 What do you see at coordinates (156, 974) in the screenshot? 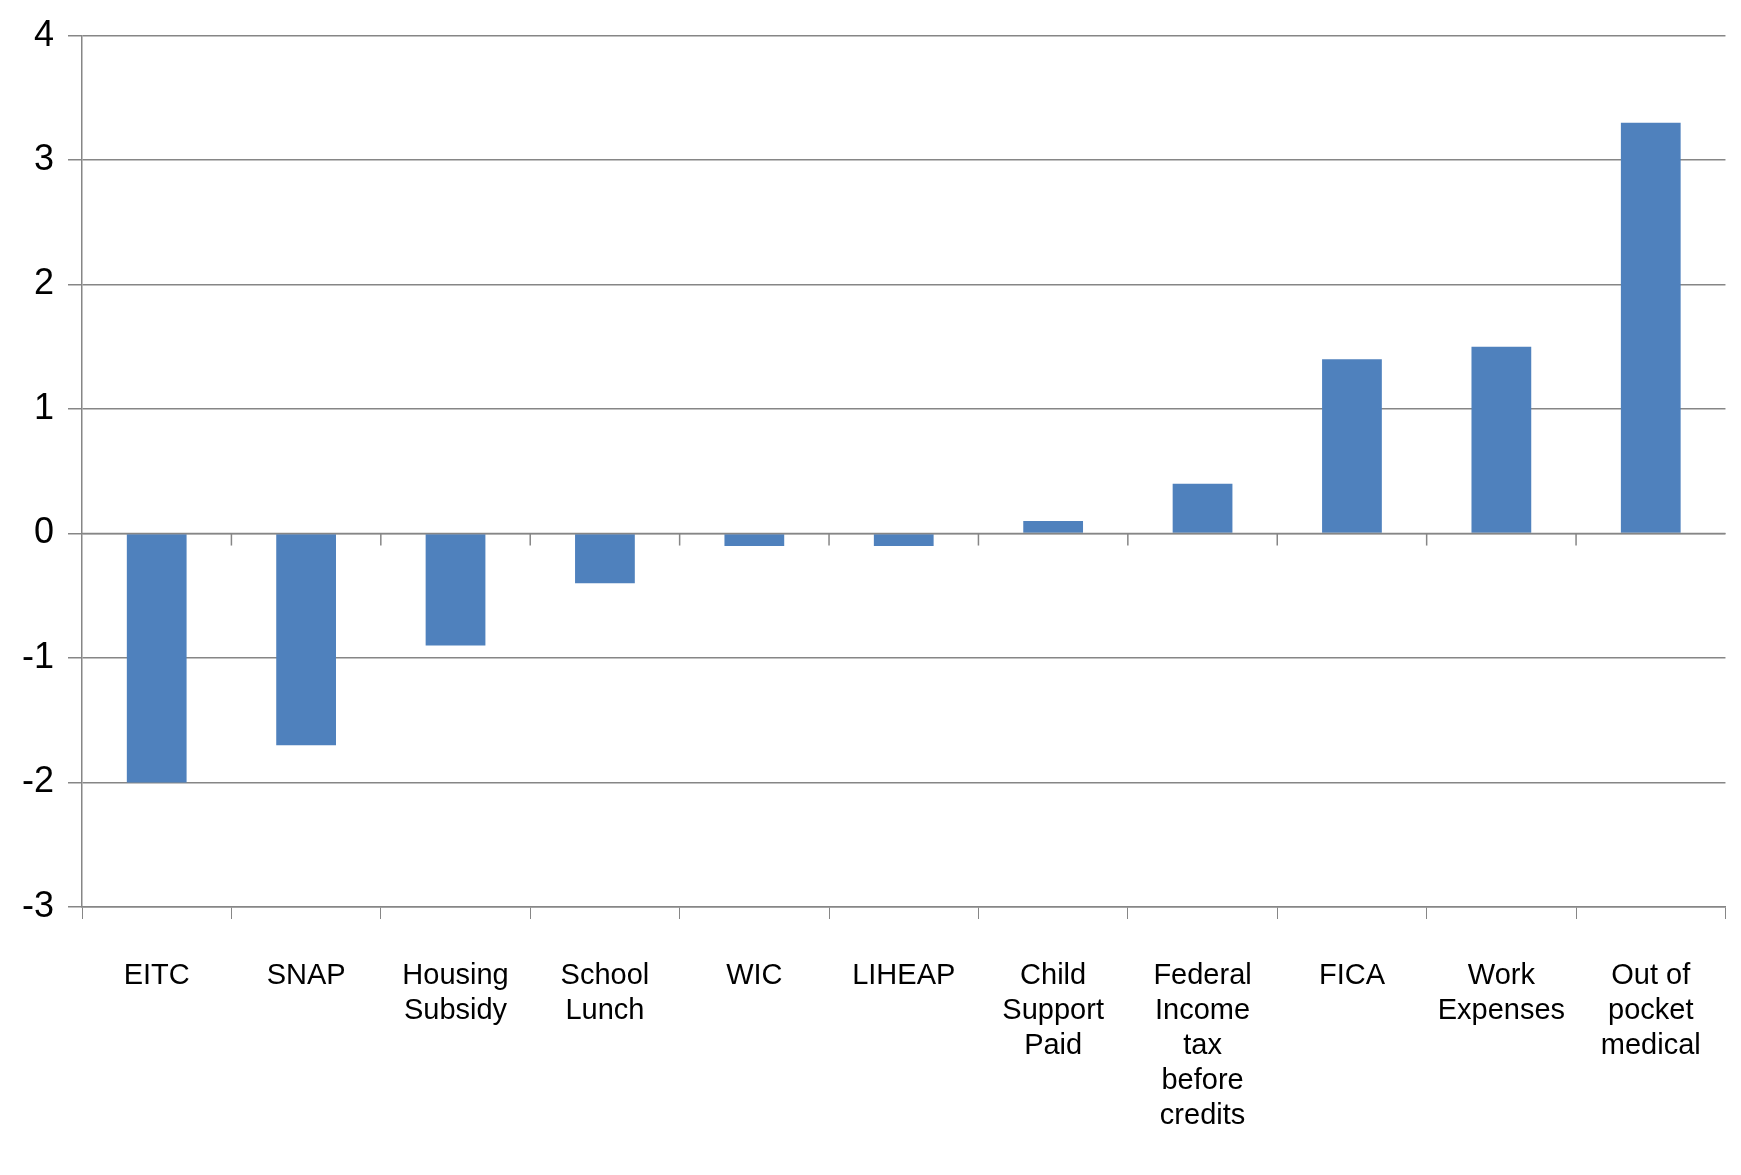
I see `x-tick-label: EITC` at bounding box center [156, 974].